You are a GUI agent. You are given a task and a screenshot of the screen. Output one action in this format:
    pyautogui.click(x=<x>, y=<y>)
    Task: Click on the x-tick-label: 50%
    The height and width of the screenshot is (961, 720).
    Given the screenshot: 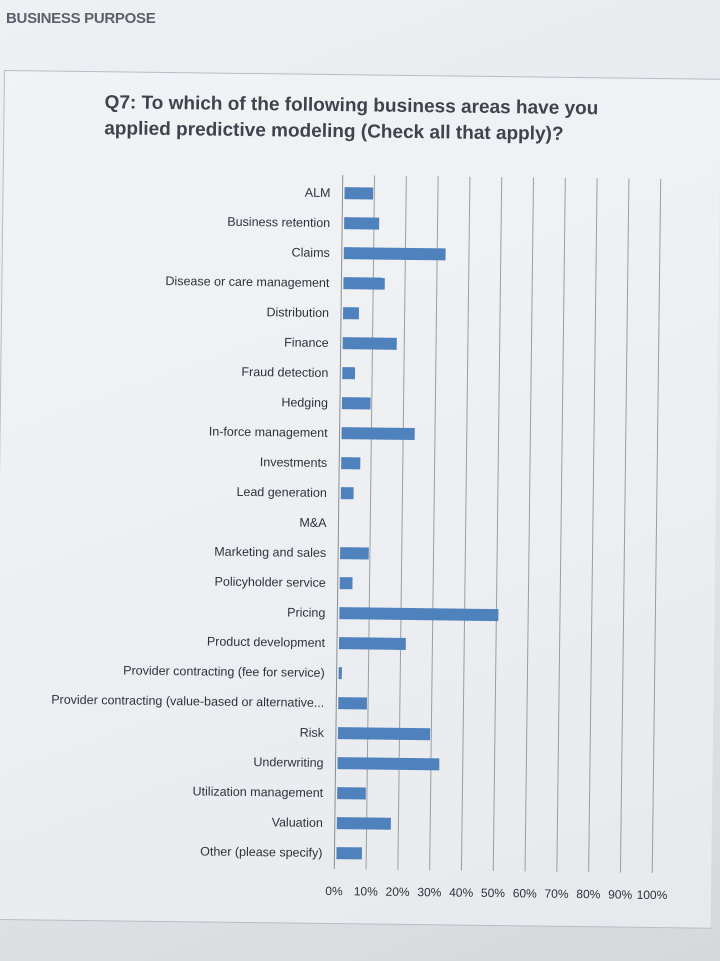 What is the action you would take?
    pyautogui.click(x=493, y=893)
    